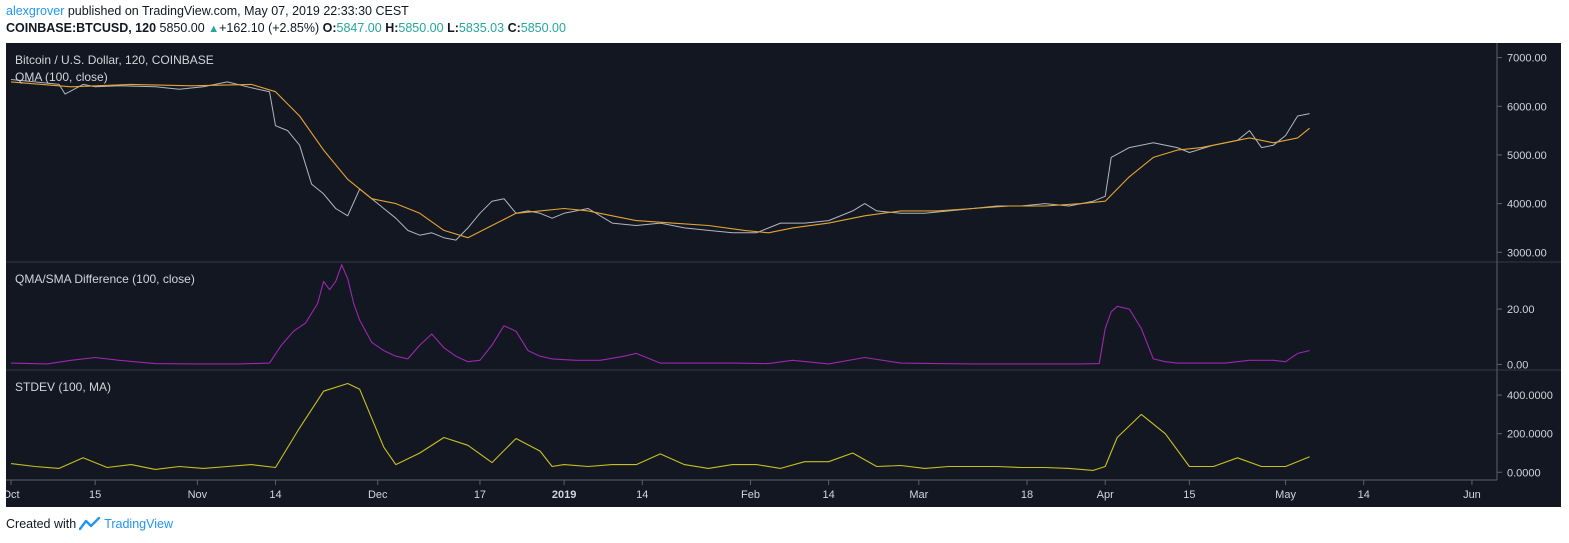 The height and width of the screenshot is (543, 1569). Describe the element at coordinates (1521, 310) in the screenshot. I see `y-tick-label: 20.00` at that location.